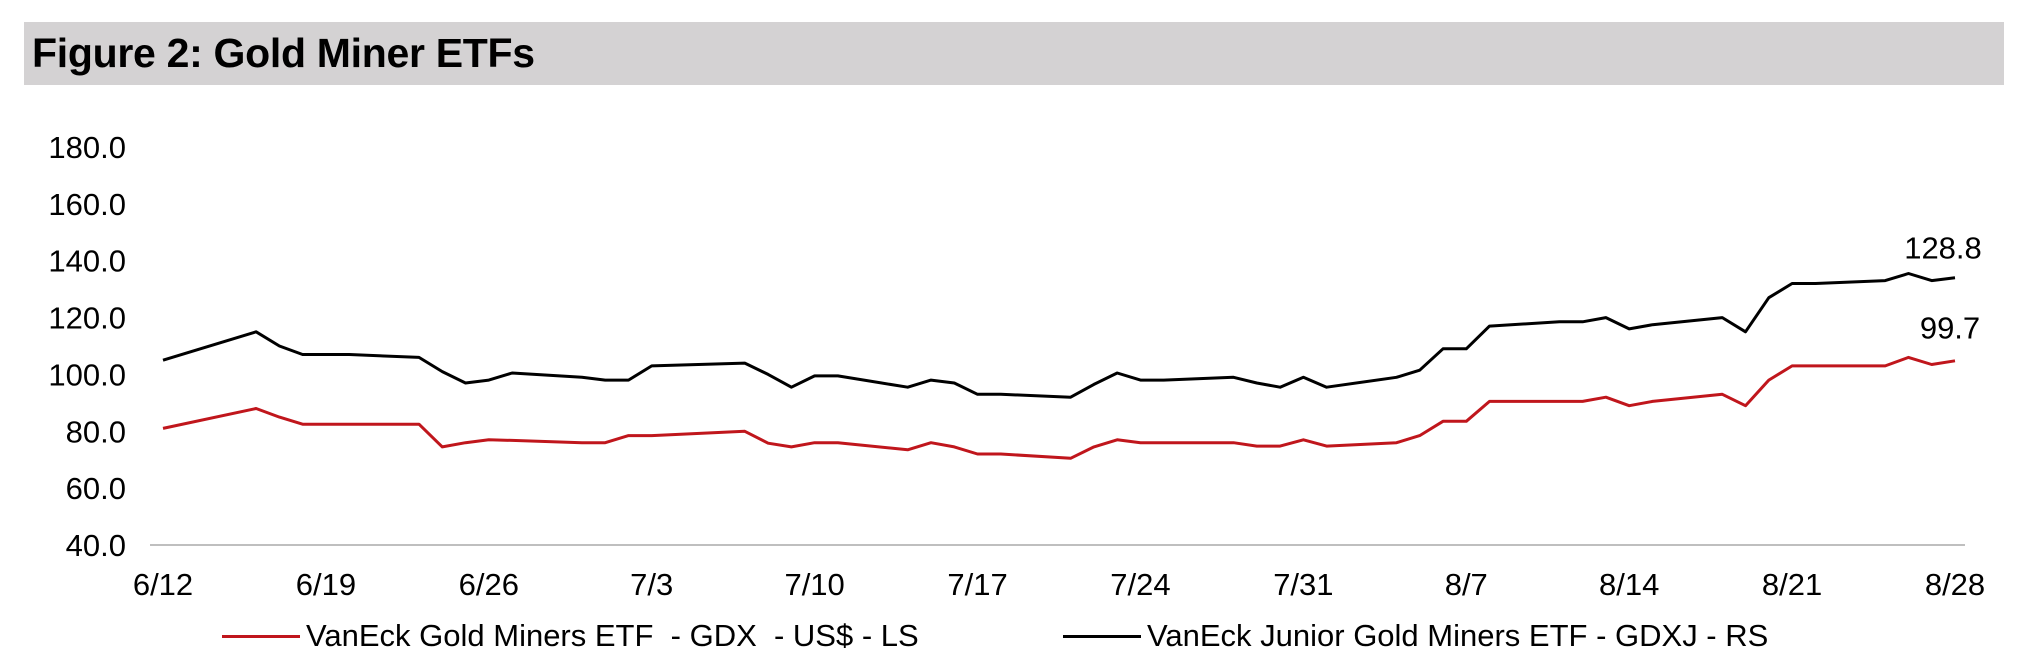  What do you see at coordinates (1629, 584) in the screenshot?
I see `x-tick-label: 8/14` at bounding box center [1629, 584].